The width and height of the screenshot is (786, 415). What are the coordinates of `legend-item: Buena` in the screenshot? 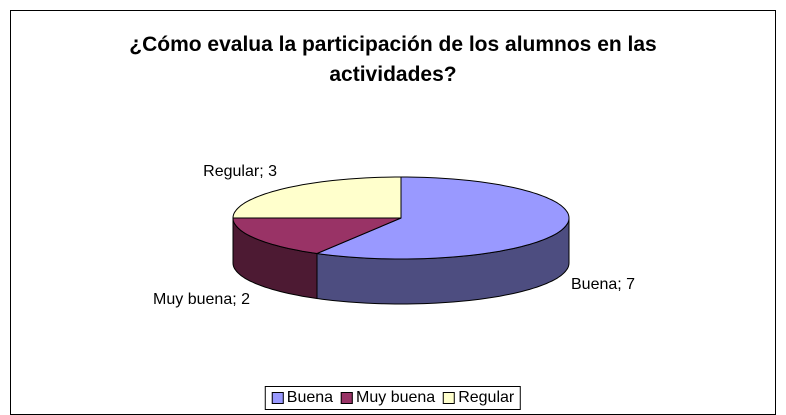 It's located at (302, 398).